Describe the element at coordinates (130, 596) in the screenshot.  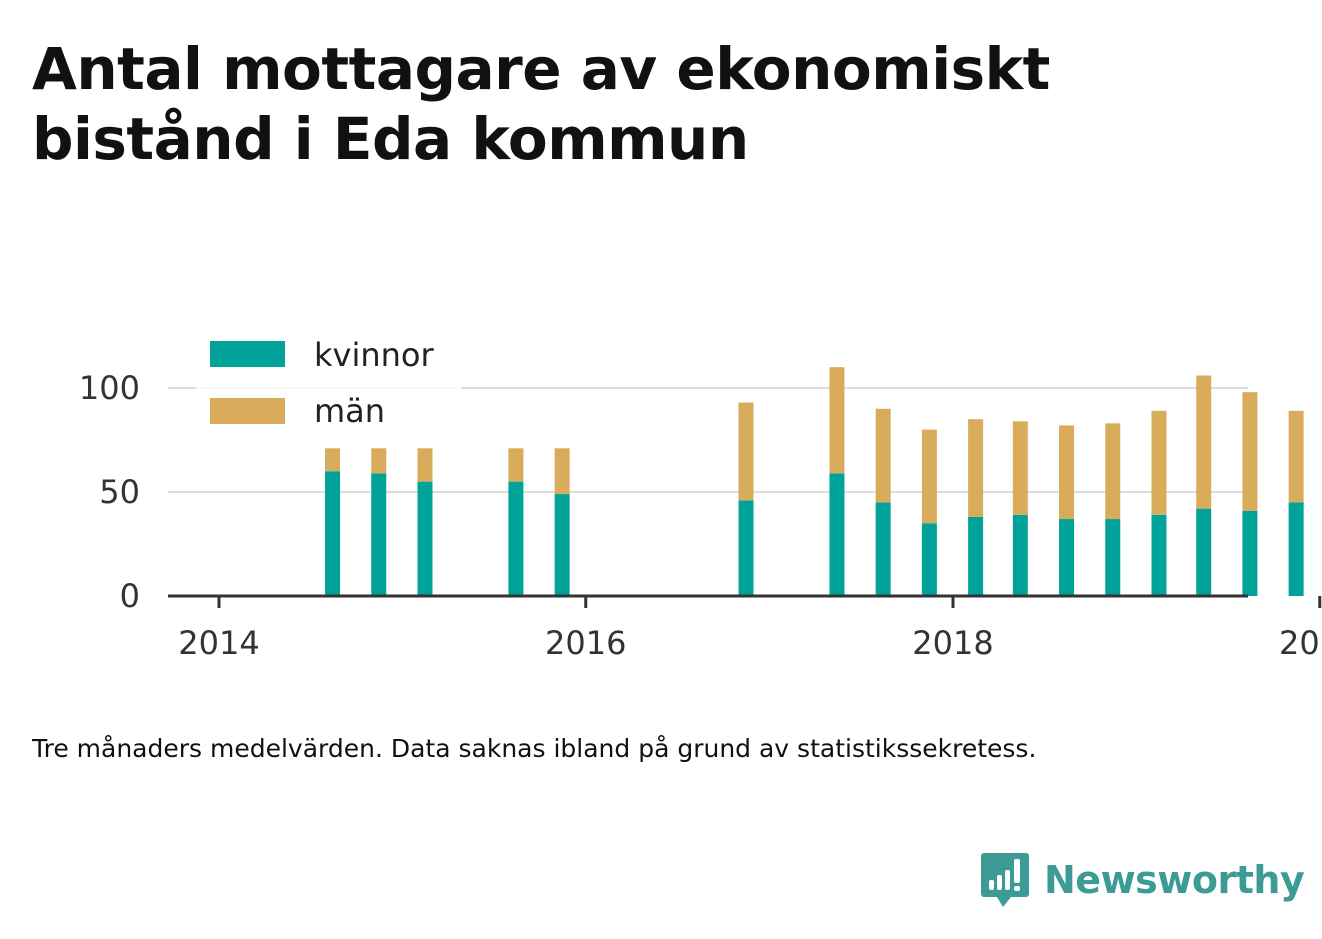
I see `y-tick-label: 0` at that location.